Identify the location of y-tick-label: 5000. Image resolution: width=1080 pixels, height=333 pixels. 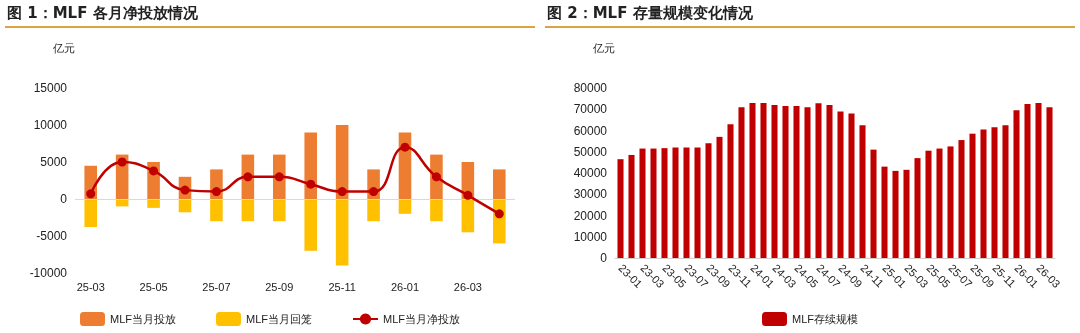
(54, 162).